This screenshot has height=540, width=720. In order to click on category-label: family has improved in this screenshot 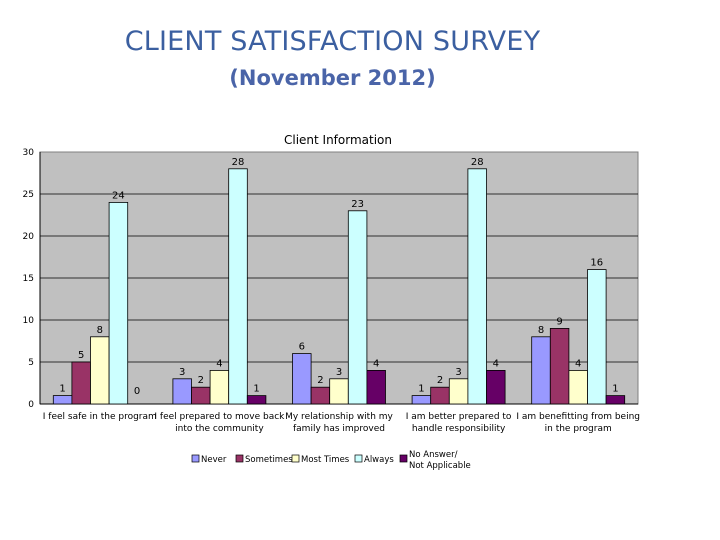, I will do `click(339, 429)`.